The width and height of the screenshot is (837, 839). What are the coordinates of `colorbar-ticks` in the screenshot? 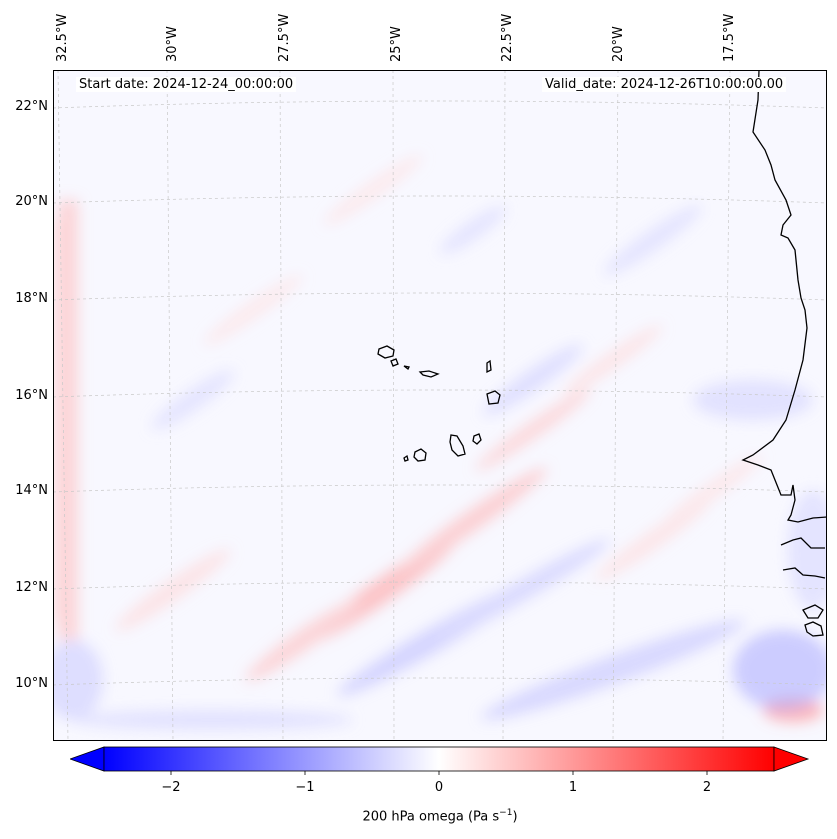 It's located at (439, 773).